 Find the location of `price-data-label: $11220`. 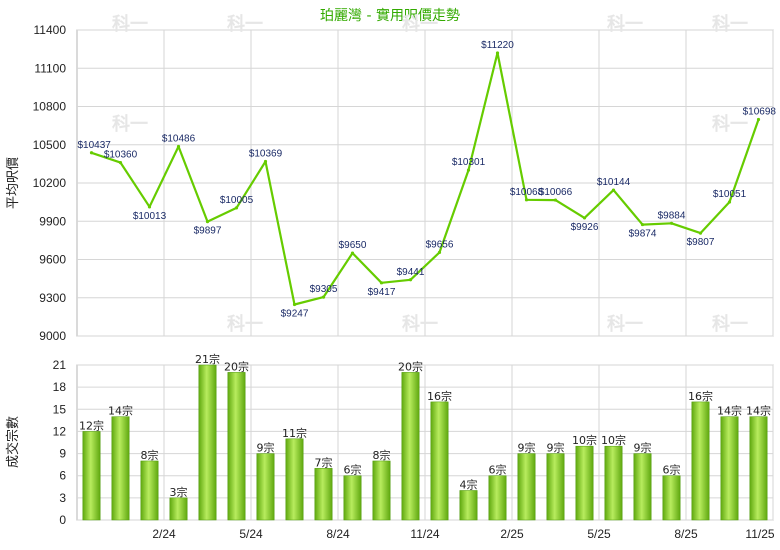

price-data-label: $11220 is located at coordinates (497, 45).